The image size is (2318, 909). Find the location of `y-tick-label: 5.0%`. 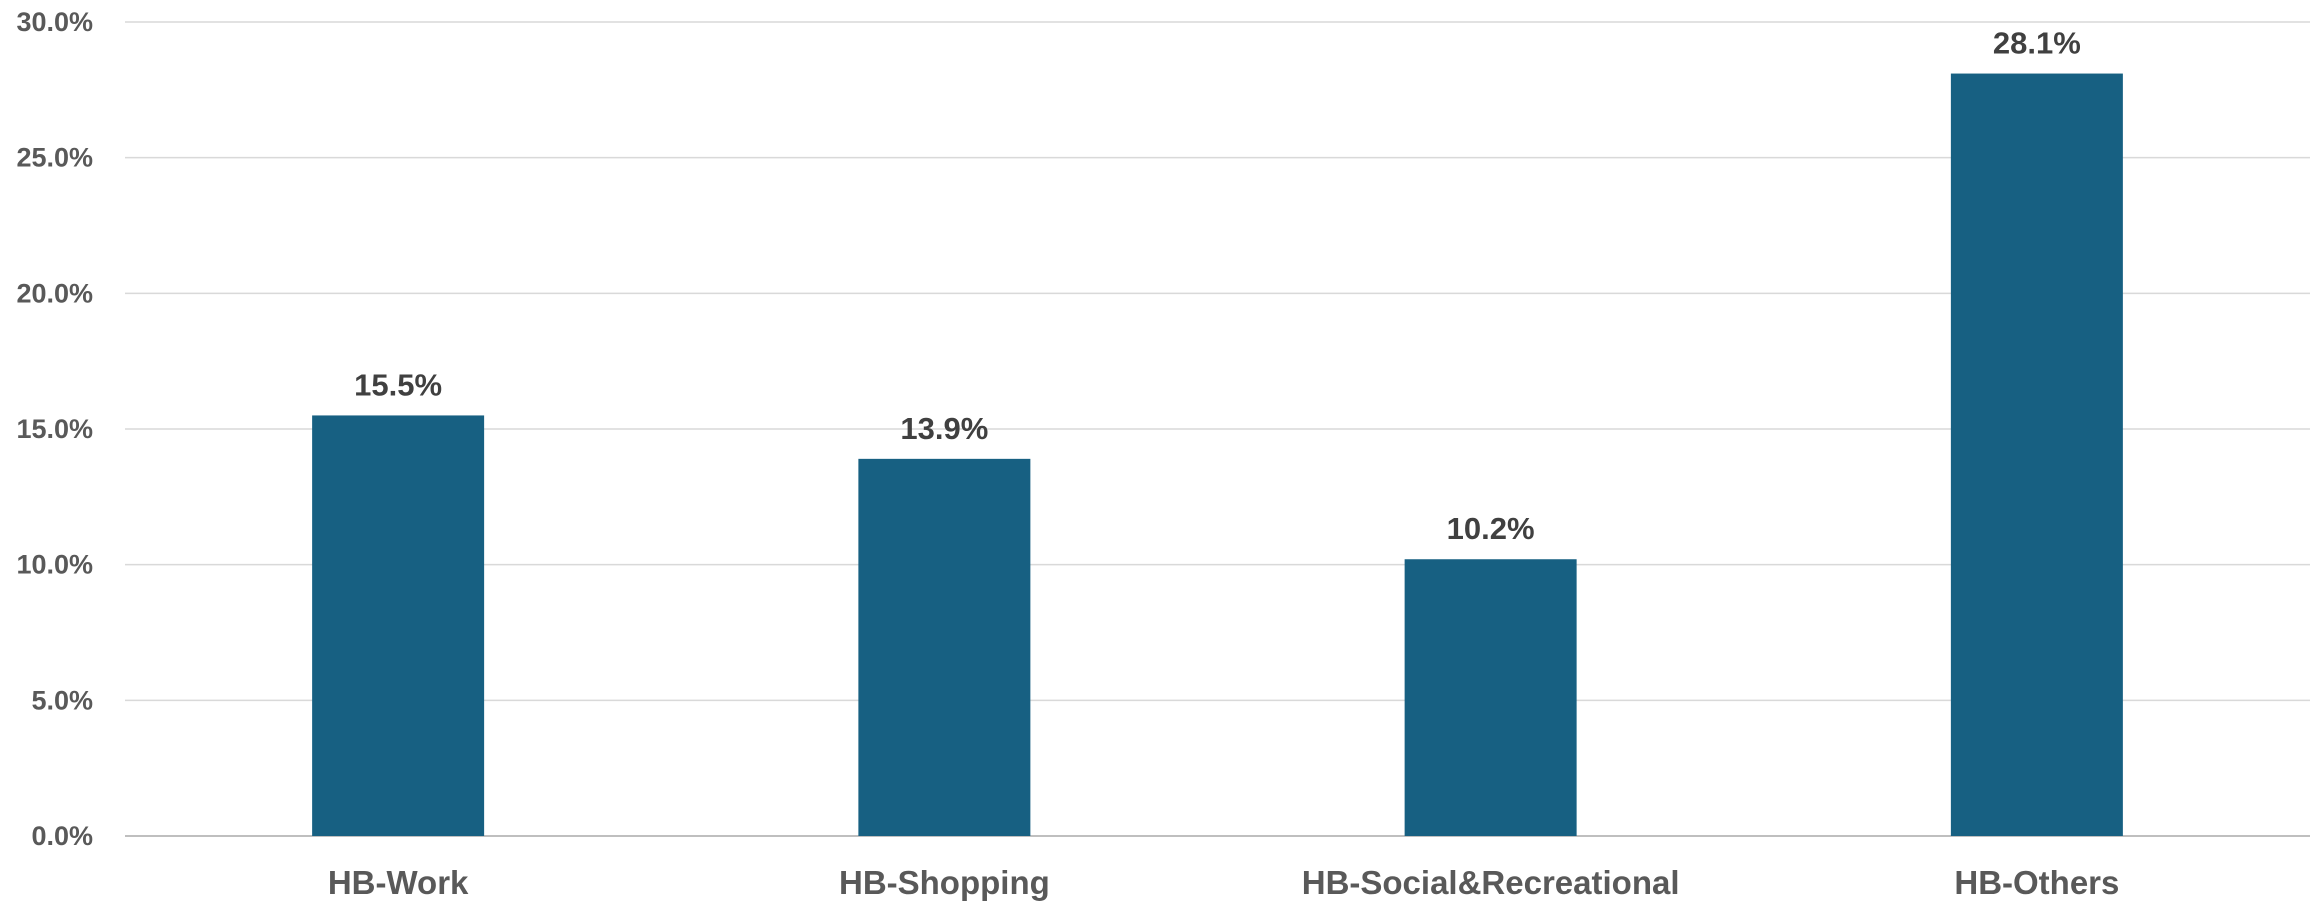

y-tick-label: 5.0% is located at coordinates (62, 700).